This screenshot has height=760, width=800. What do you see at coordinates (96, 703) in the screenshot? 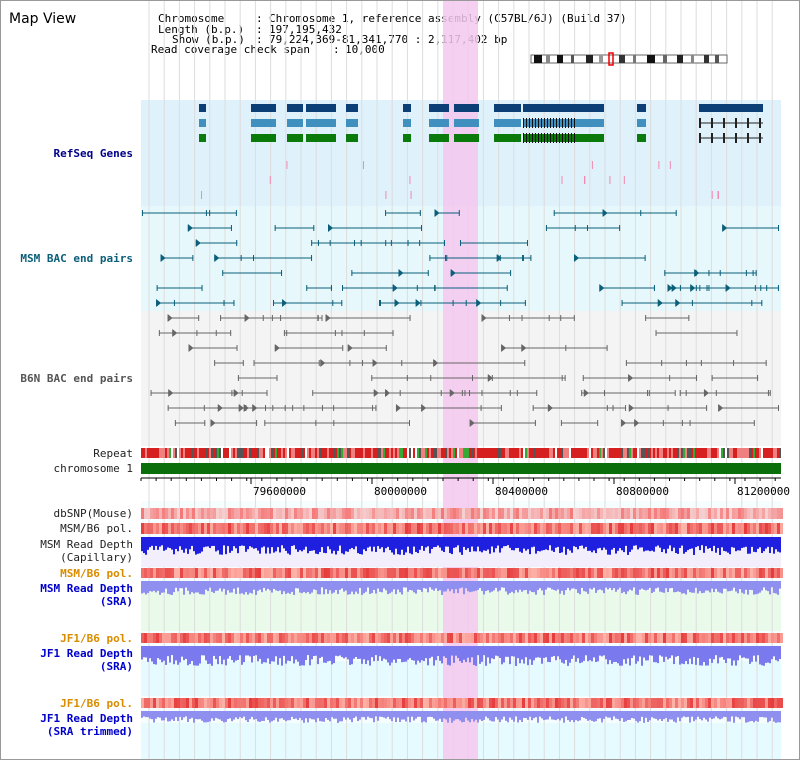
I see `track-label-jf1-b6-pol-trim: JF1/B6 pol.` at bounding box center [96, 703].